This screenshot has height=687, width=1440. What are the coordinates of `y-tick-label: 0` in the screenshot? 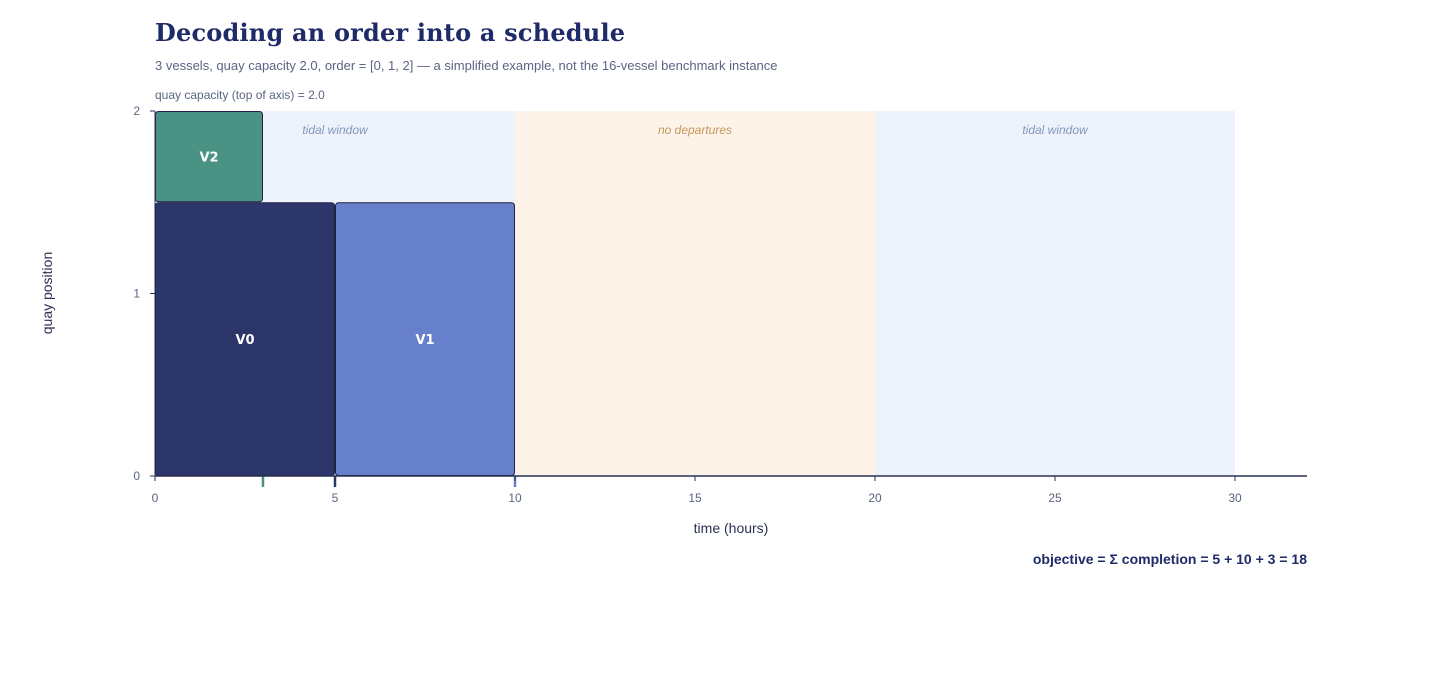 It's located at (136, 476).